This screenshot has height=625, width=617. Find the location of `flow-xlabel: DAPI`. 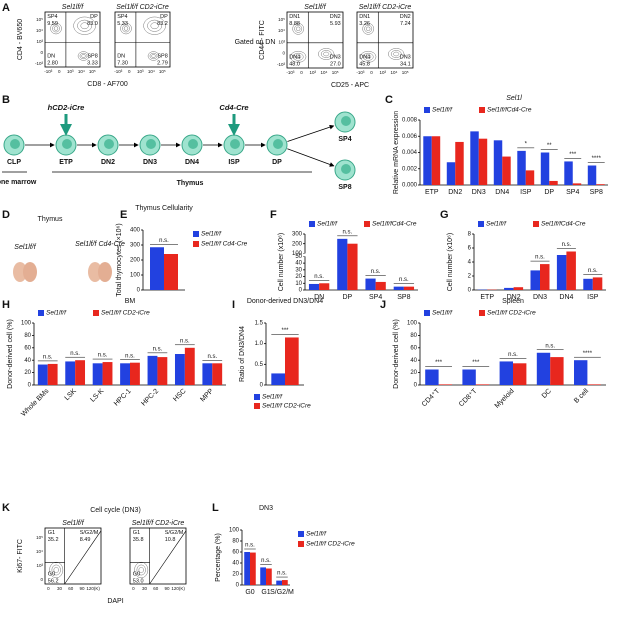

flow-xlabel: DAPI is located at coordinates (115, 601).